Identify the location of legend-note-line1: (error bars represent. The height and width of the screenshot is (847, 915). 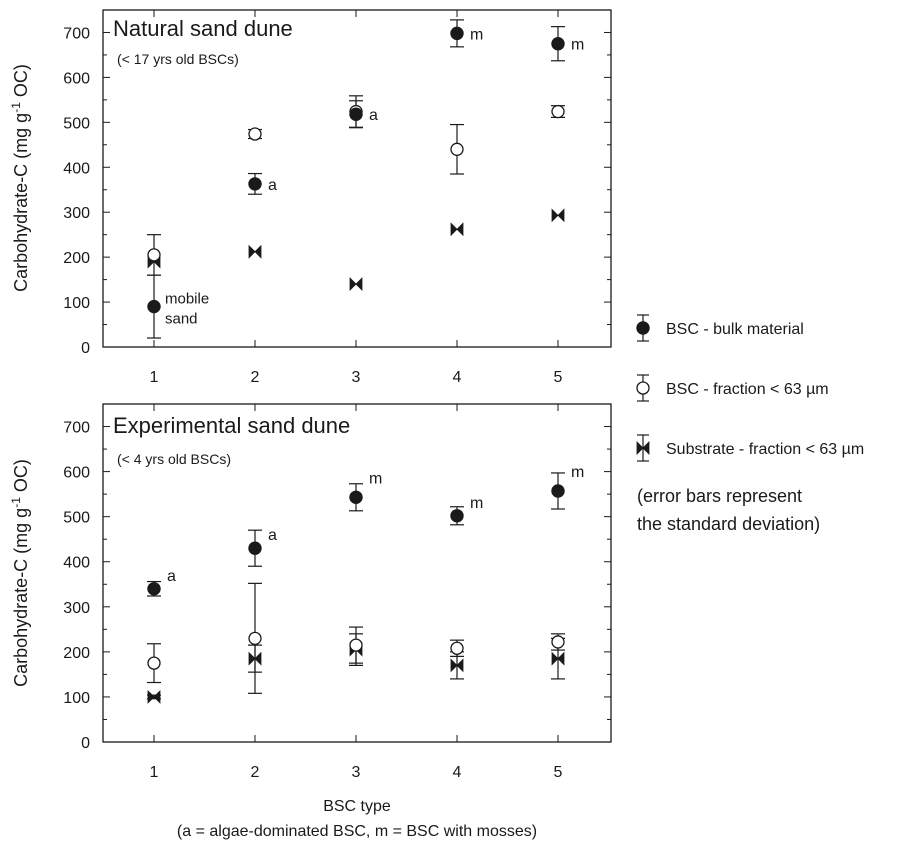
(719, 496).